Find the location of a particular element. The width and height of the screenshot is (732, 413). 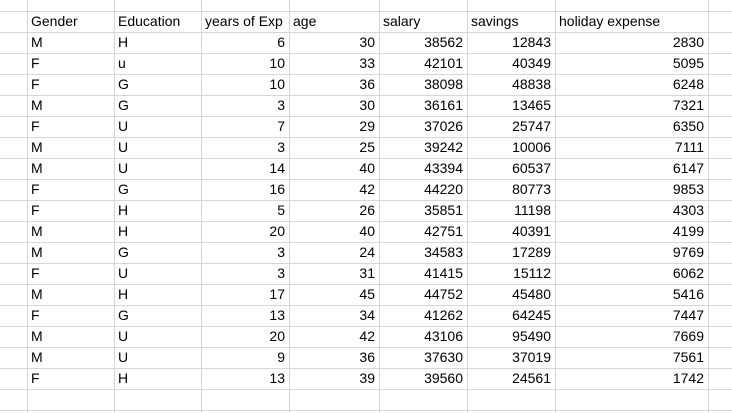

cell: 6248 is located at coordinates (632, 85).